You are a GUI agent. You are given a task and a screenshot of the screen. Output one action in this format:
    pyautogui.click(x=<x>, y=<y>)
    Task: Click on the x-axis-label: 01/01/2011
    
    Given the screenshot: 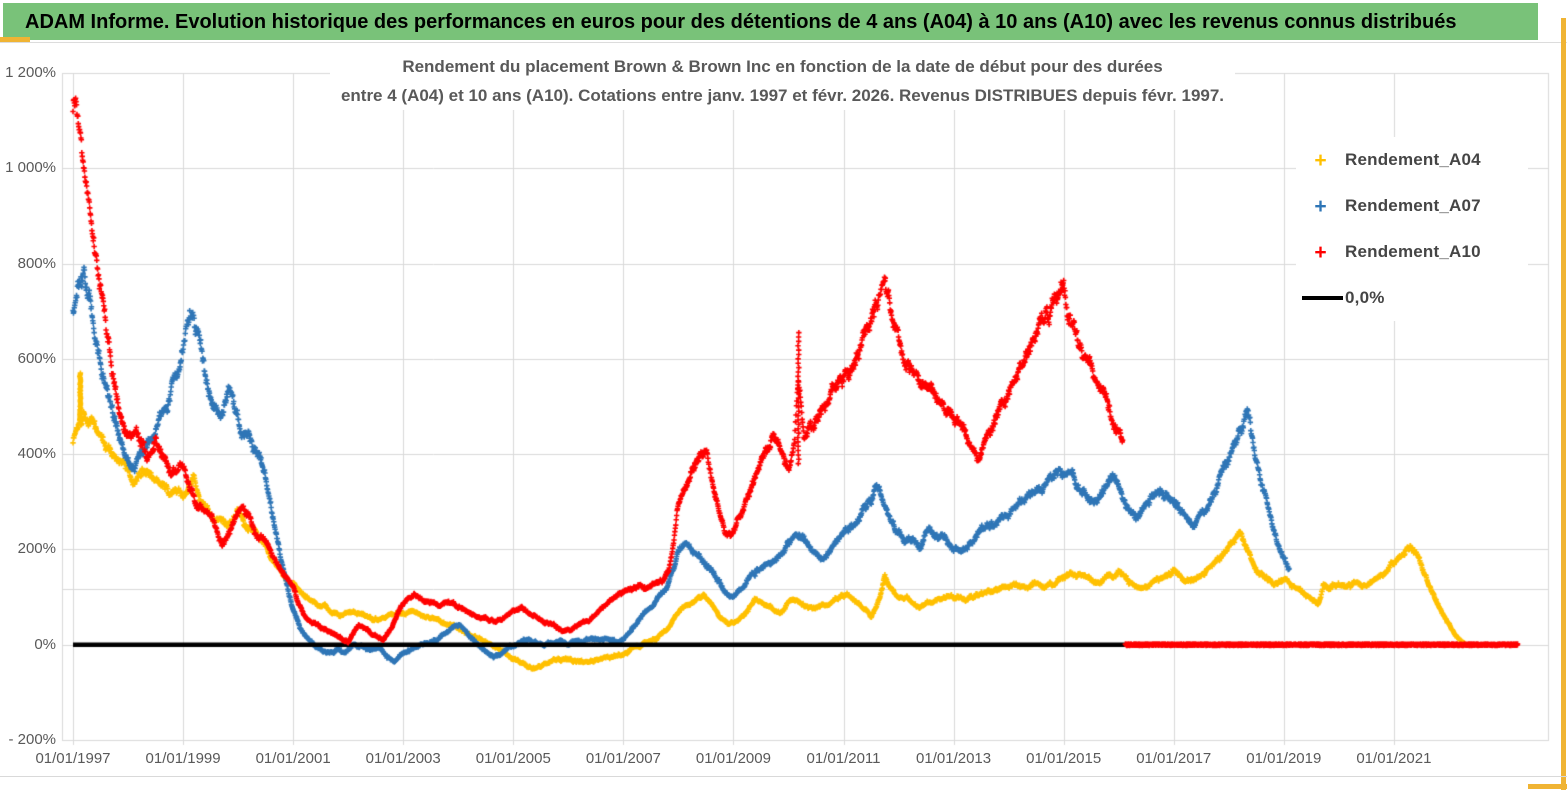 What is the action you would take?
    pyautogui.click(x=843, y=758)
    